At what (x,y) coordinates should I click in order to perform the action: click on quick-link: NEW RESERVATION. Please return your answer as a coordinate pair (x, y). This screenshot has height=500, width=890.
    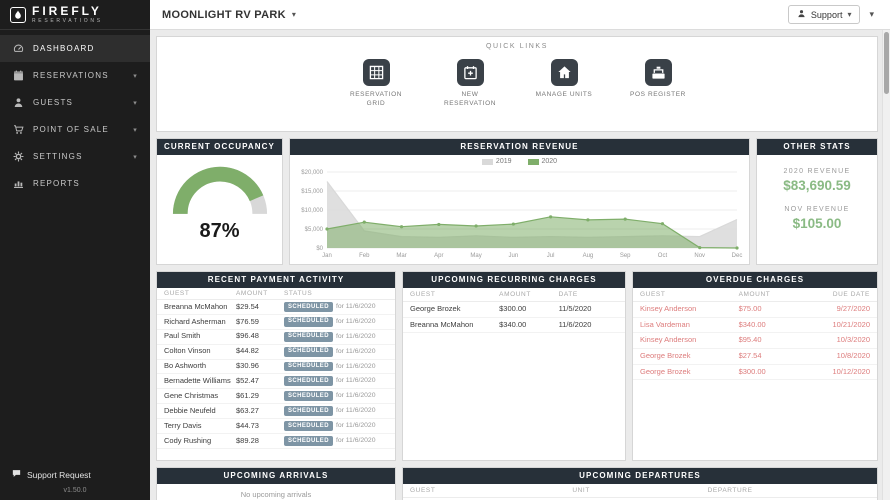
    Looking at the image, I should click on (470, 84).